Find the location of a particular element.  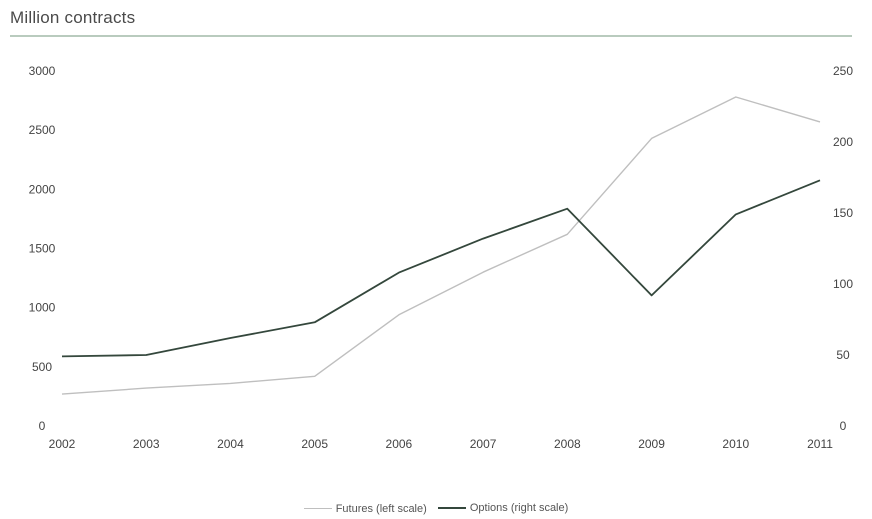

x-tick-label: 2011 is located at coordinates (820, 444).